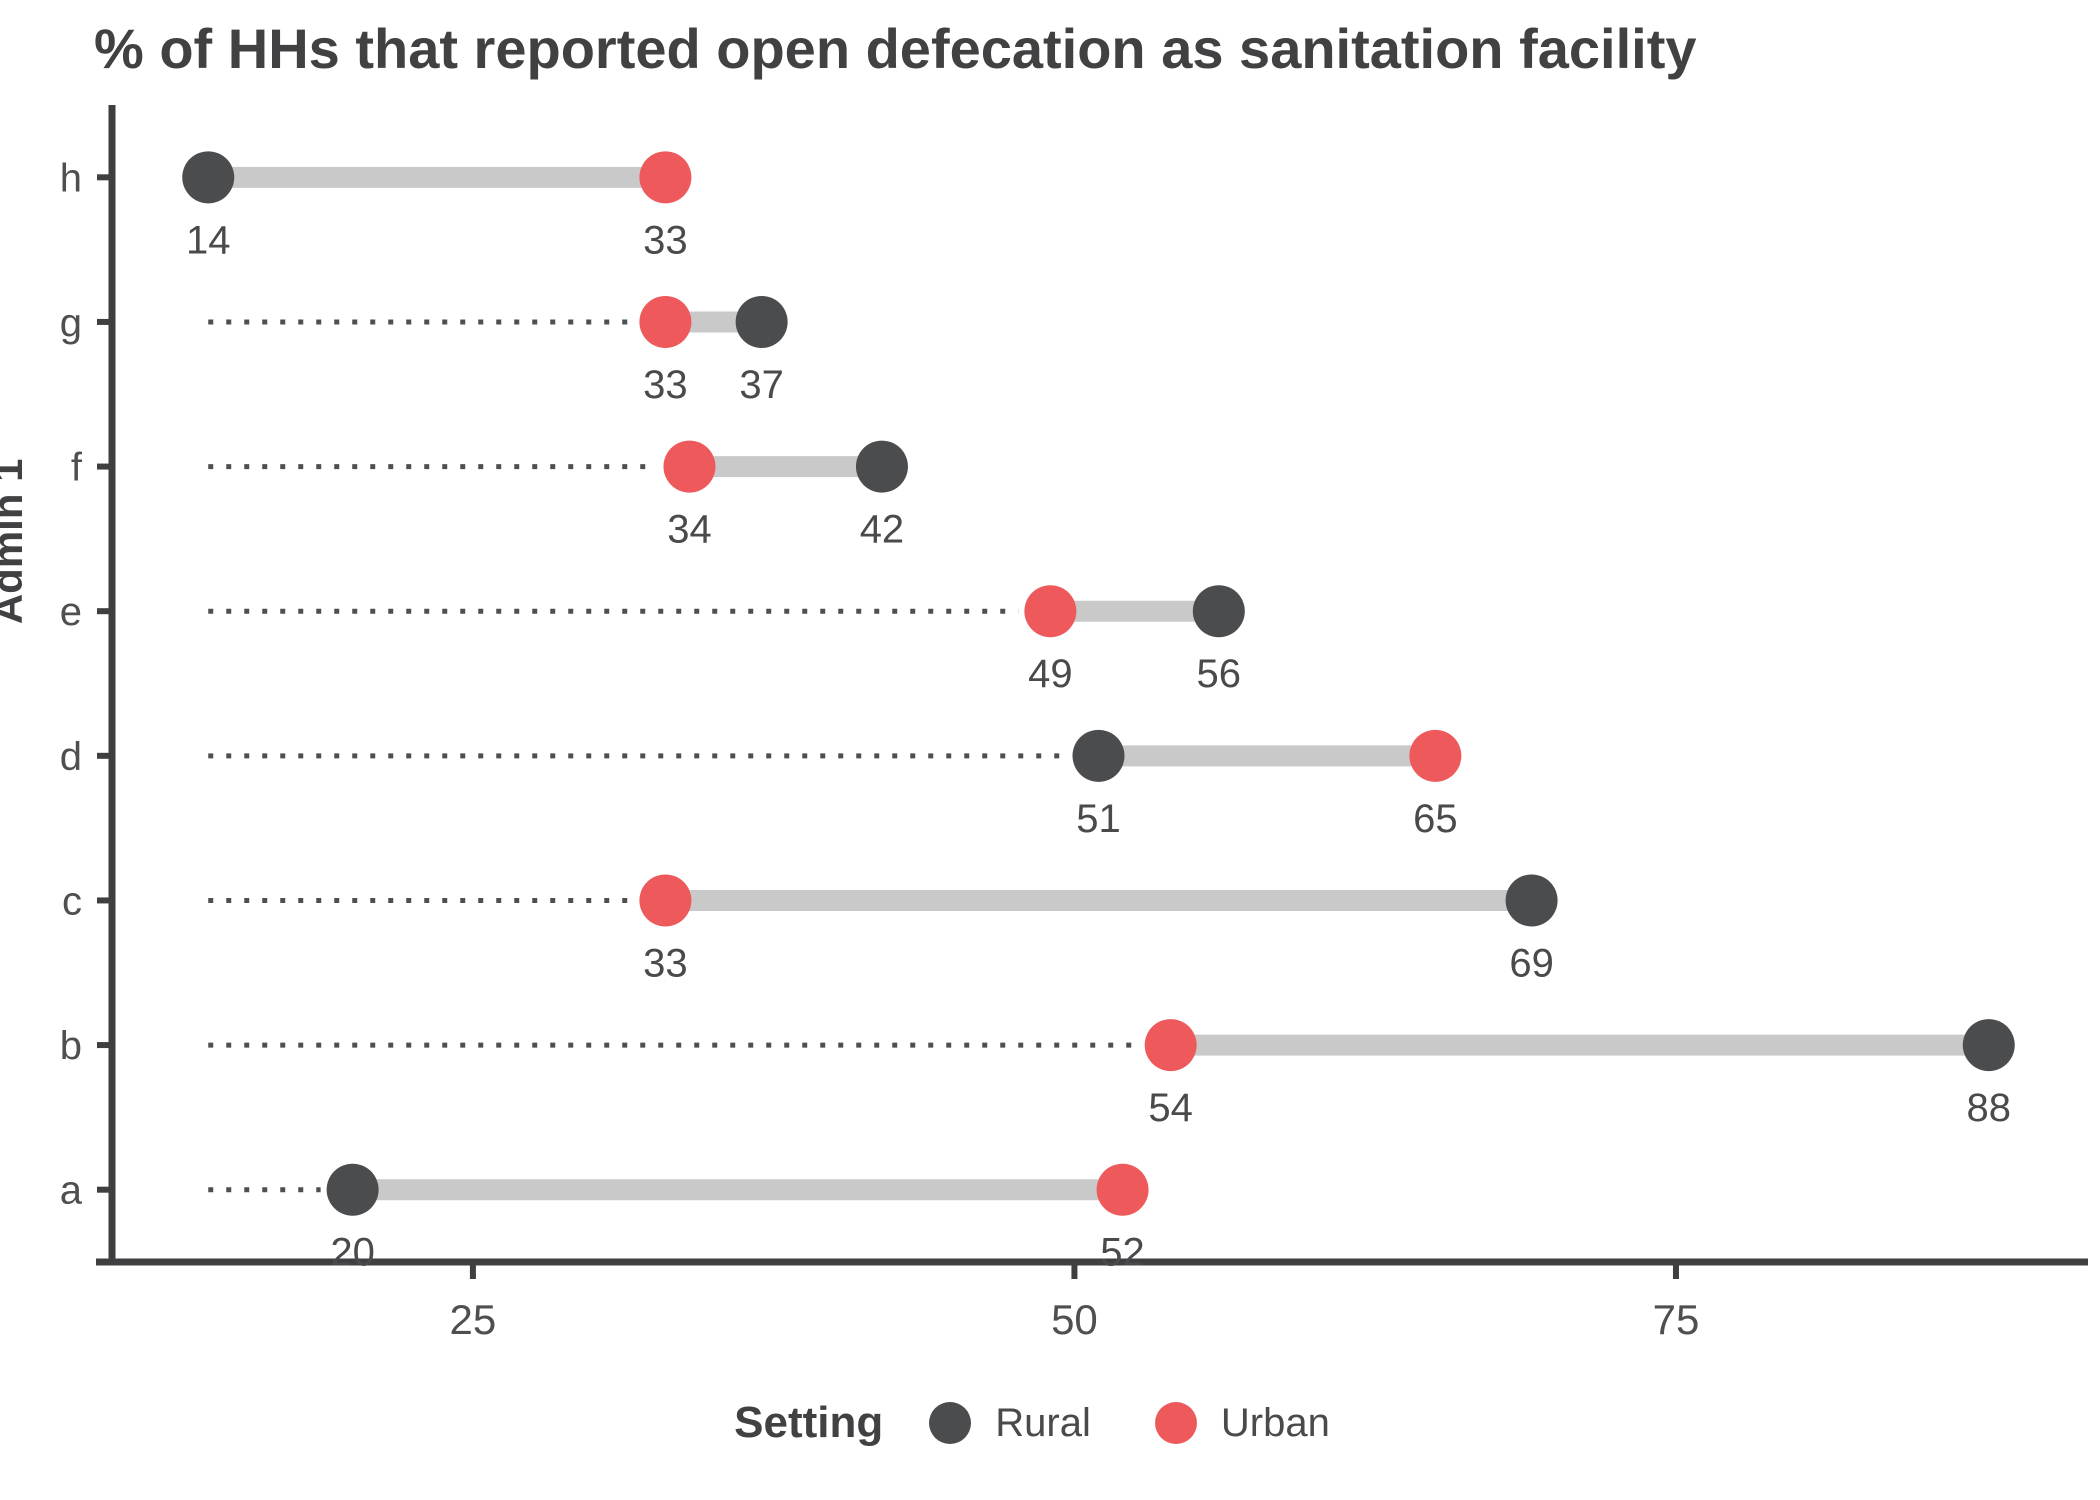 The width and height of the screenshot is (2100, 1500). What do you see at coordinates (809, 1422) in the screenshot?
I see `legend-title: Setting` at bounding box center [809, 1422].